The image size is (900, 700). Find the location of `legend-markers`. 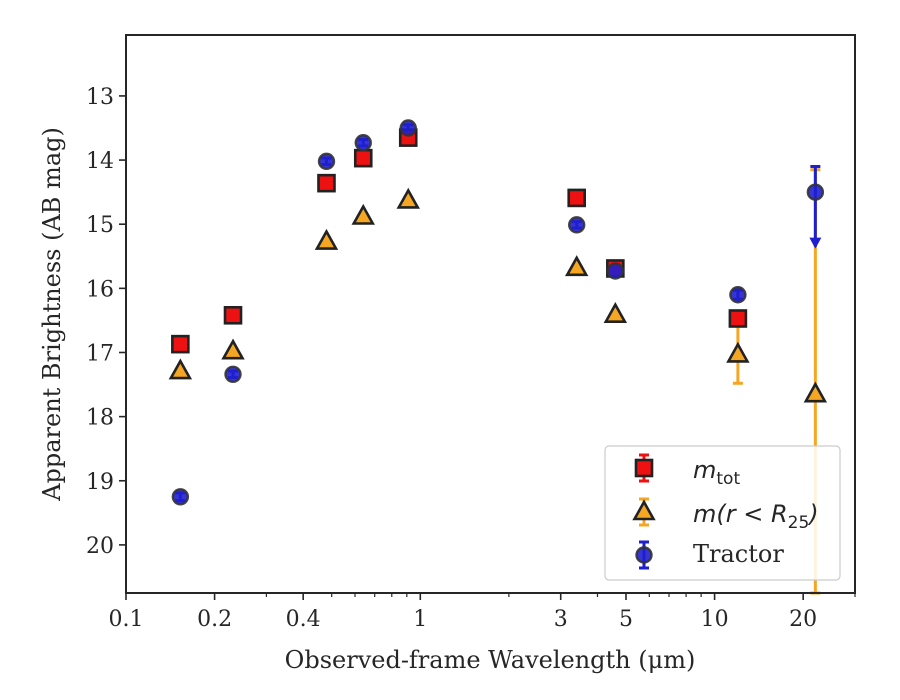

legend-markers is located at coordinates (644, 511).